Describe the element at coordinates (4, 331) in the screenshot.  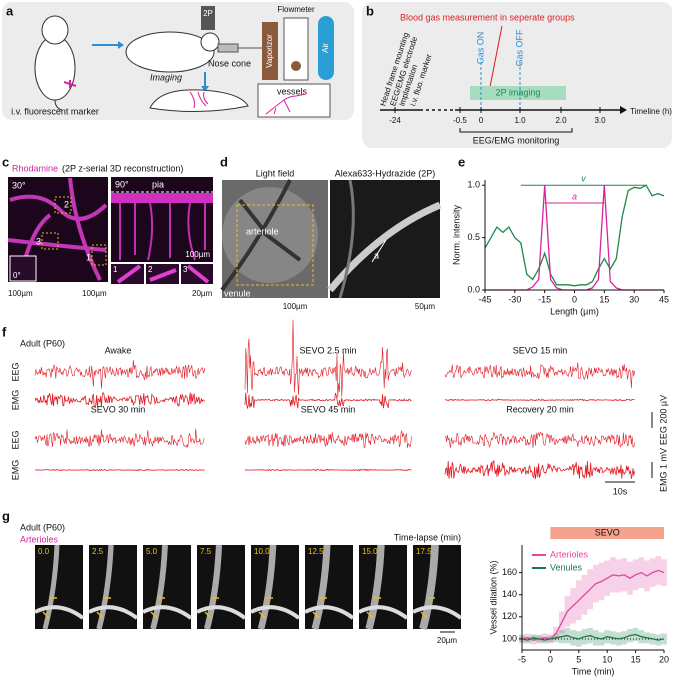
I see `panel-label: f` at that location.